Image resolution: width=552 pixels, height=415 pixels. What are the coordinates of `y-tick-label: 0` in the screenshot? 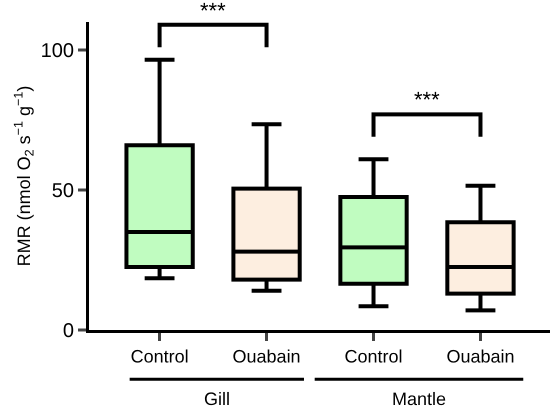 It's located at (68, 331).